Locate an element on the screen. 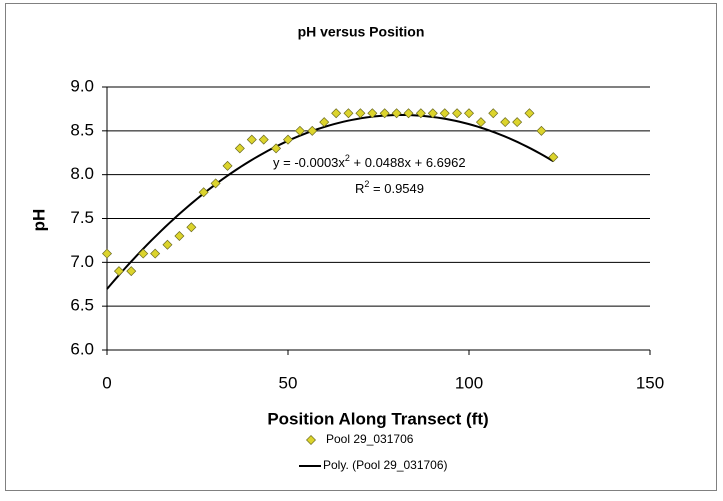  r-squared: R2 = 0.9549 is located at coordinates (389, 187).